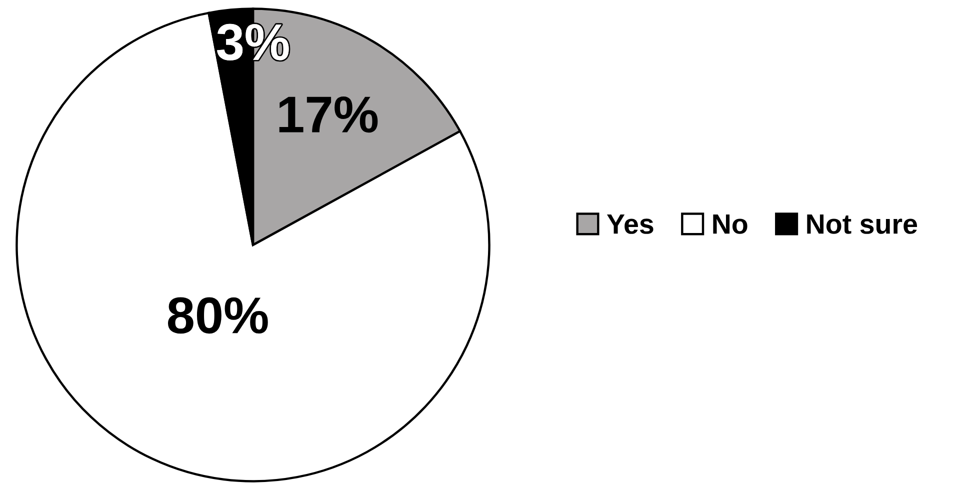  What do you see at coordinates (328, 114) in the screenshot?
I see `data-label: 17%` at bounding box center [328, 114].